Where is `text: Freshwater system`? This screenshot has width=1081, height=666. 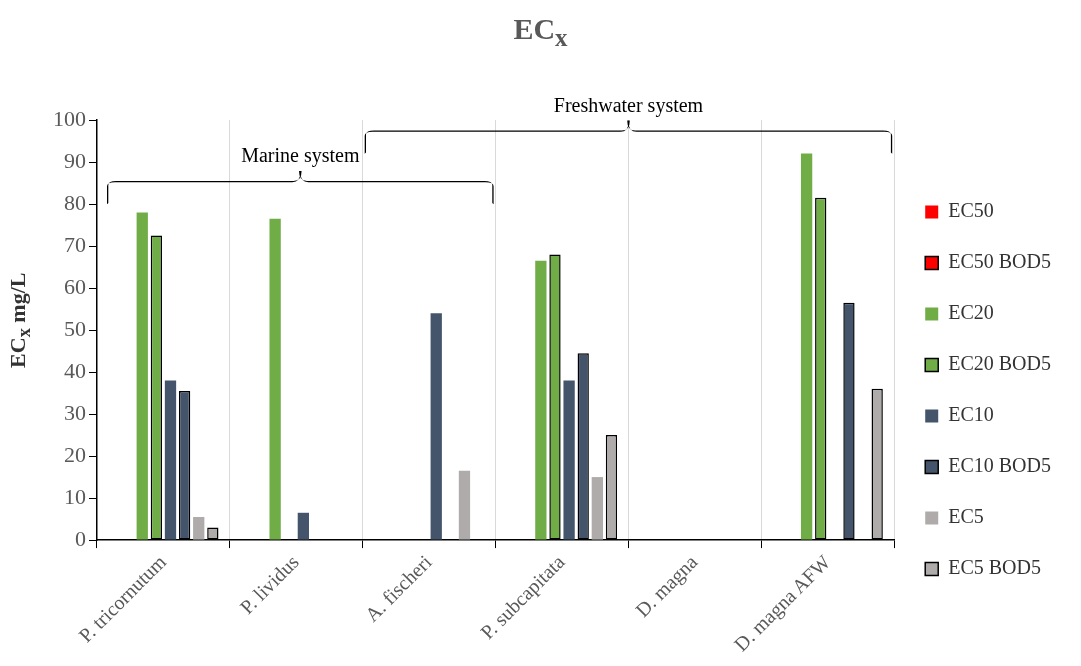 text: Freshwater system is located at coordinates (628, 105).